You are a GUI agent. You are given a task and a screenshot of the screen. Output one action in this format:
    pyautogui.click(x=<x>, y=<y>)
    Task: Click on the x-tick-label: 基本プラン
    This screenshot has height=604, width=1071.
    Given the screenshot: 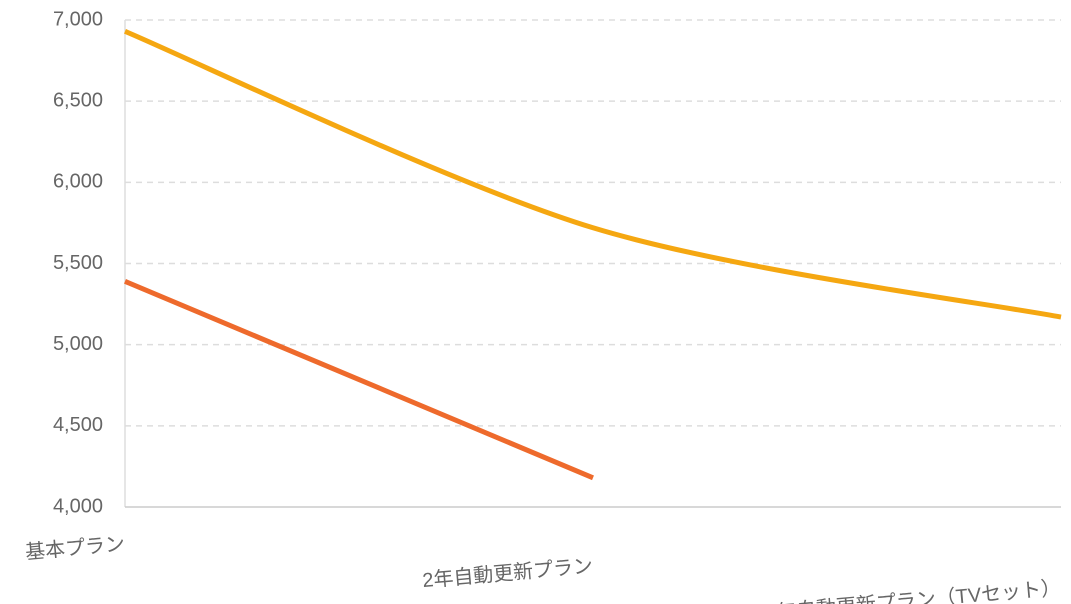 What is the action you would take?
    pyautogui.click(x=75, y=548)
    